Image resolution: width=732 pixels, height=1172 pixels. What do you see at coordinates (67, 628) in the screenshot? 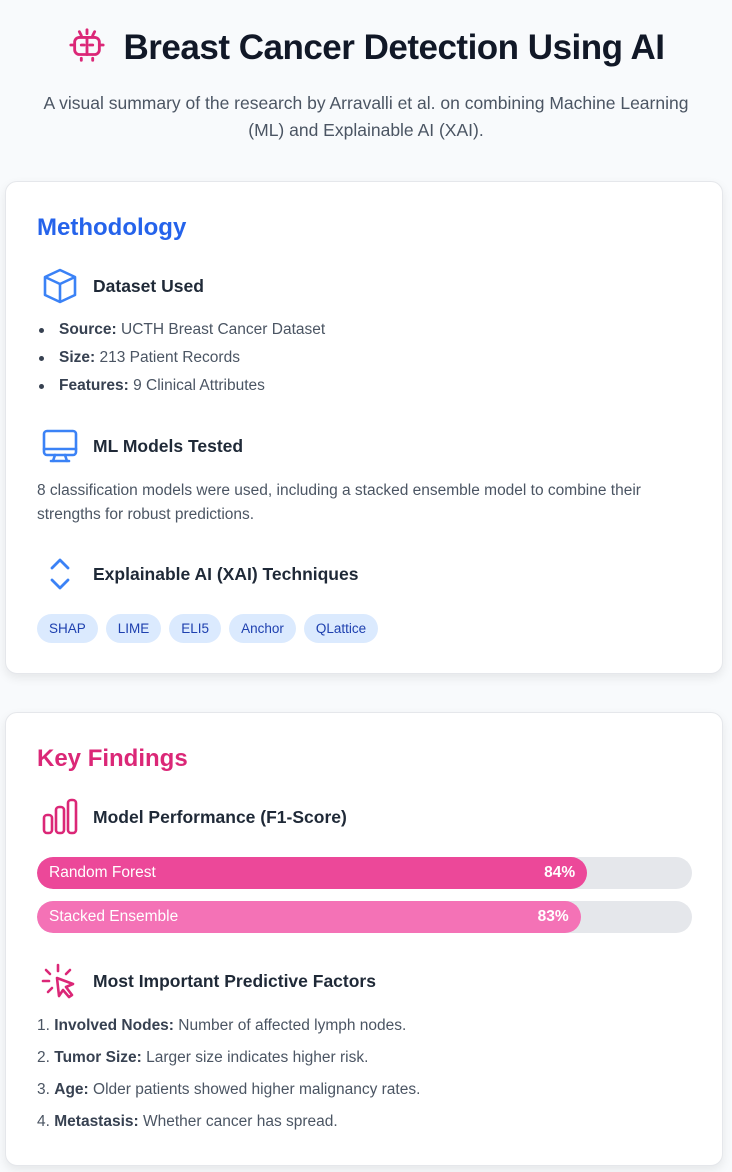
I see `tag-shap: SHAP` at bounding box center [67, 628].